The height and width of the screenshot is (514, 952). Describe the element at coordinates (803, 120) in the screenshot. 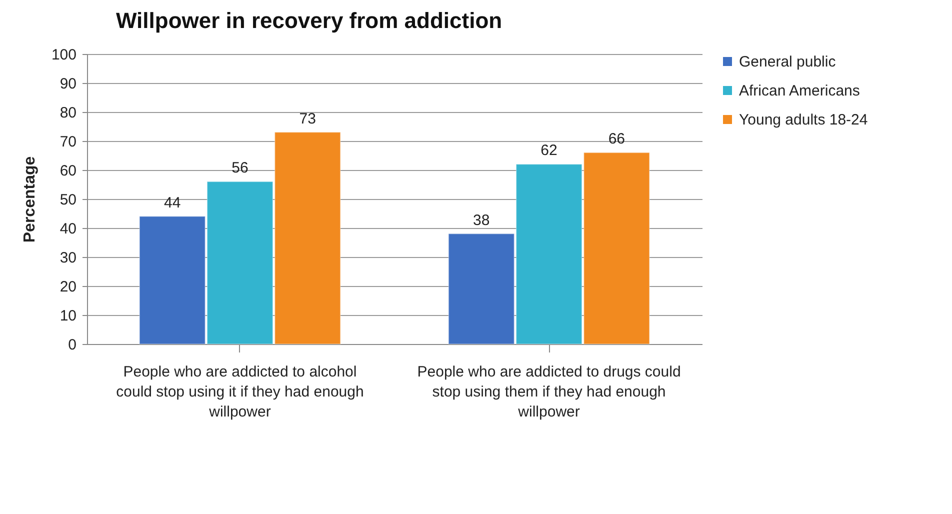

I see `legend-label: Young adults 18-24` at that location.